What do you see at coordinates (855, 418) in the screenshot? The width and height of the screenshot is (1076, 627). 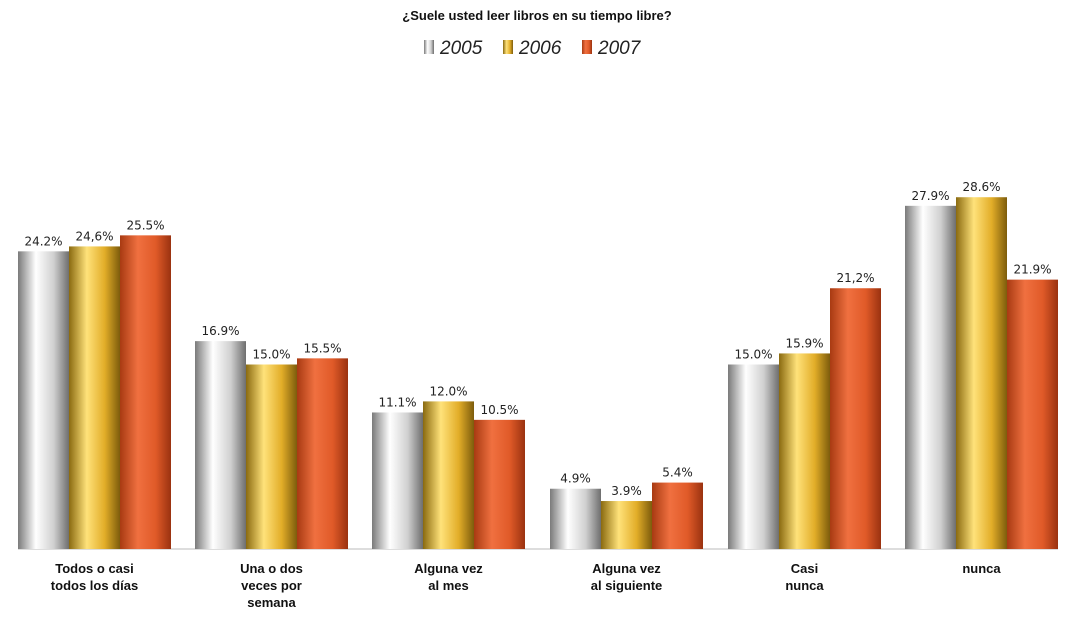 I see `bar-2007-cat4` at bounding box center [855, 418].